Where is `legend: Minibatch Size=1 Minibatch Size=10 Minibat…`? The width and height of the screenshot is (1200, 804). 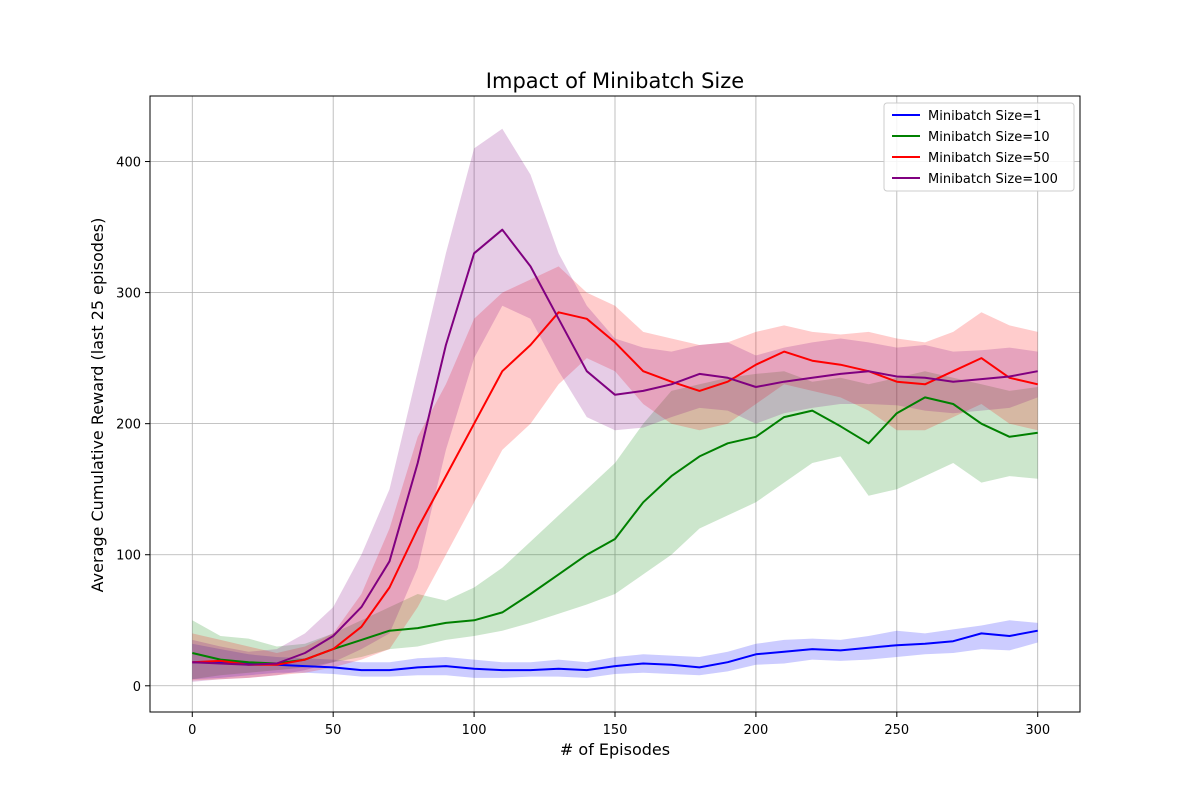 legend: Minibatch Size=1 Minibatch Size=10 Minibat… is located at coordinates (979, 147).